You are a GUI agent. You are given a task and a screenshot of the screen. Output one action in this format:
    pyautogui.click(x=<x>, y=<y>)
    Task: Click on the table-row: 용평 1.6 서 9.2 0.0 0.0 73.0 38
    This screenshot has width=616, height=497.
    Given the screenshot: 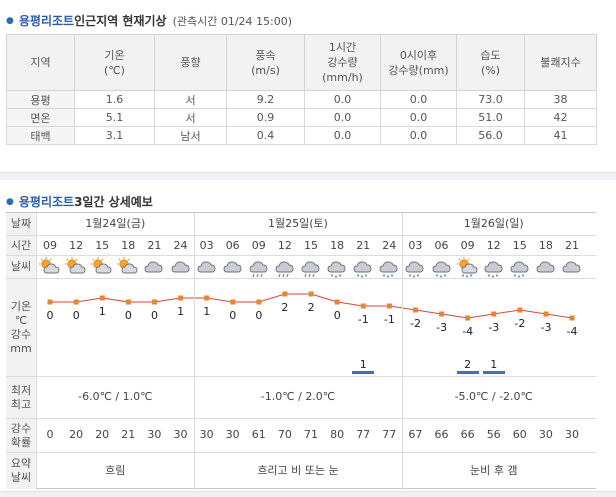 What is the action you would take?
    pyautogui.click(x=301, y=99)
    